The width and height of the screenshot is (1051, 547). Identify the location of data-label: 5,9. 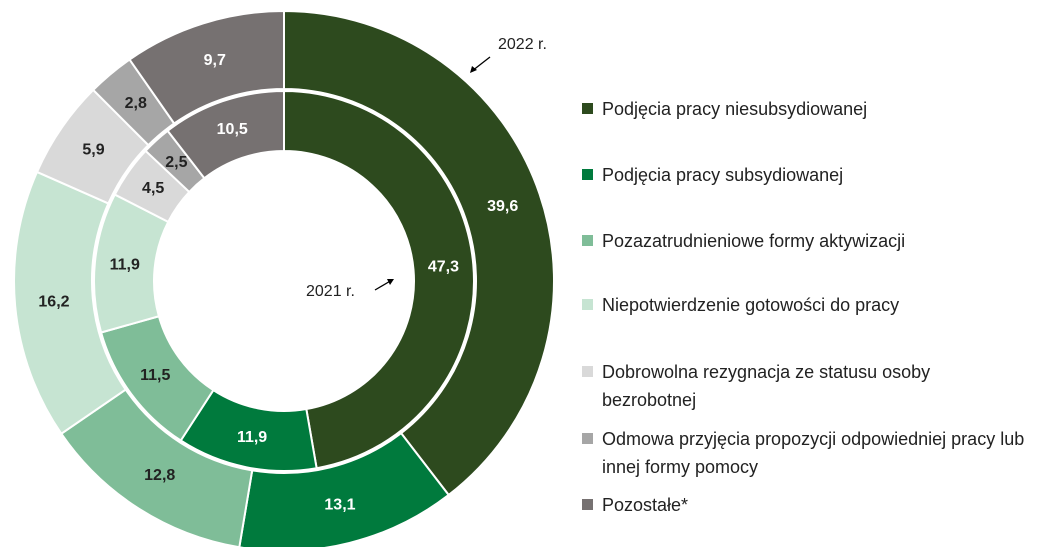
(93, 150).